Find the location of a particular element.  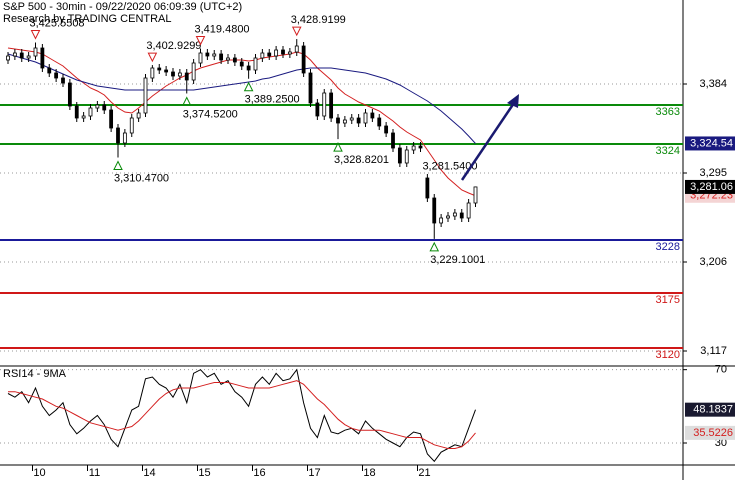

rsi-value-label-box is located at coordinates (710, 409).